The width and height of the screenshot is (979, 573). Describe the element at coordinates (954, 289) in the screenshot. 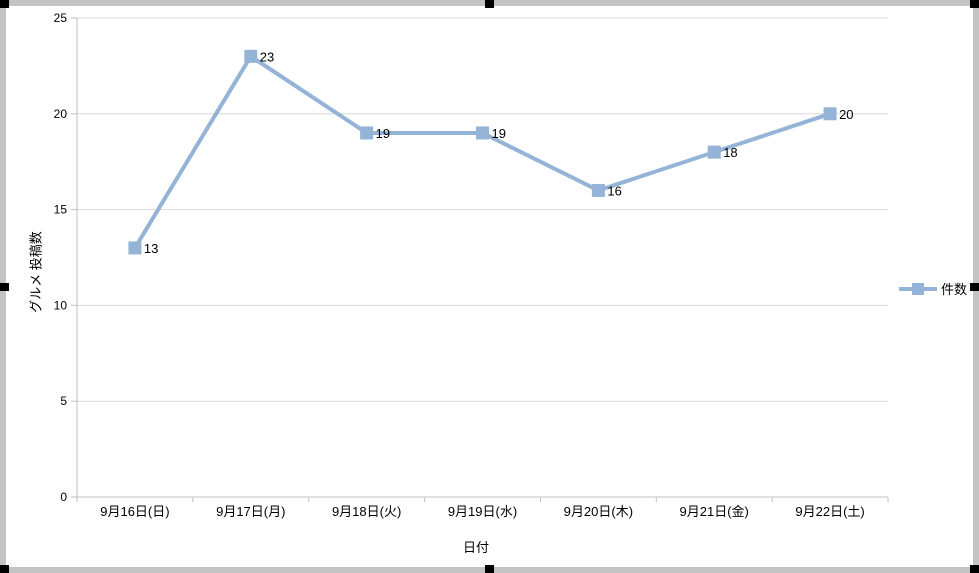

I see `legend-series-label: 件数` at that location.